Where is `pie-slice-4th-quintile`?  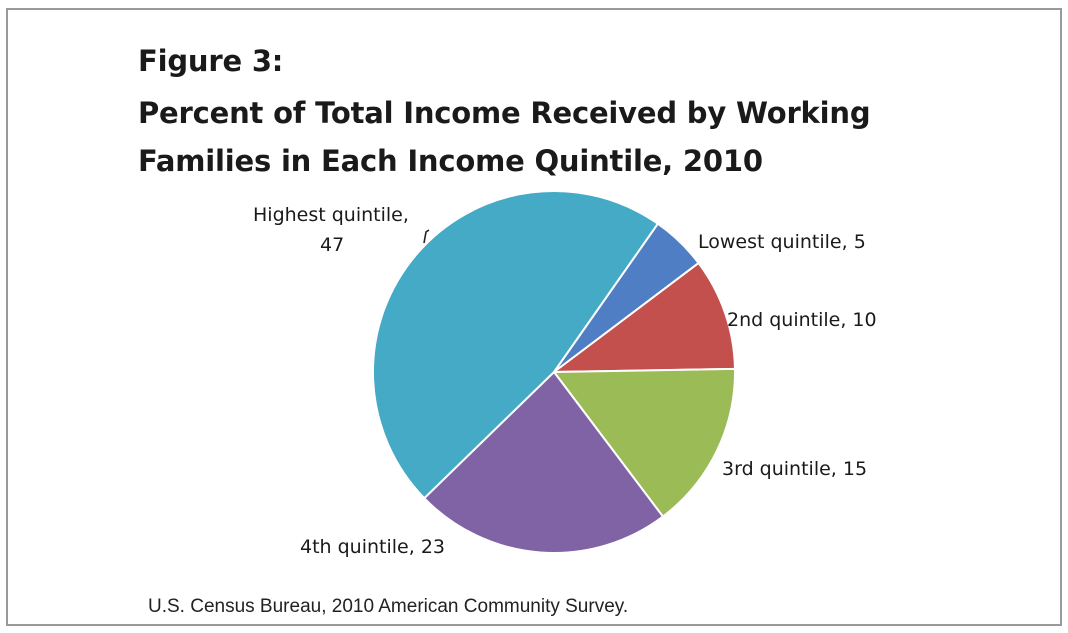
pie-slice-4th-quintile is located at coordinates (543, 462).